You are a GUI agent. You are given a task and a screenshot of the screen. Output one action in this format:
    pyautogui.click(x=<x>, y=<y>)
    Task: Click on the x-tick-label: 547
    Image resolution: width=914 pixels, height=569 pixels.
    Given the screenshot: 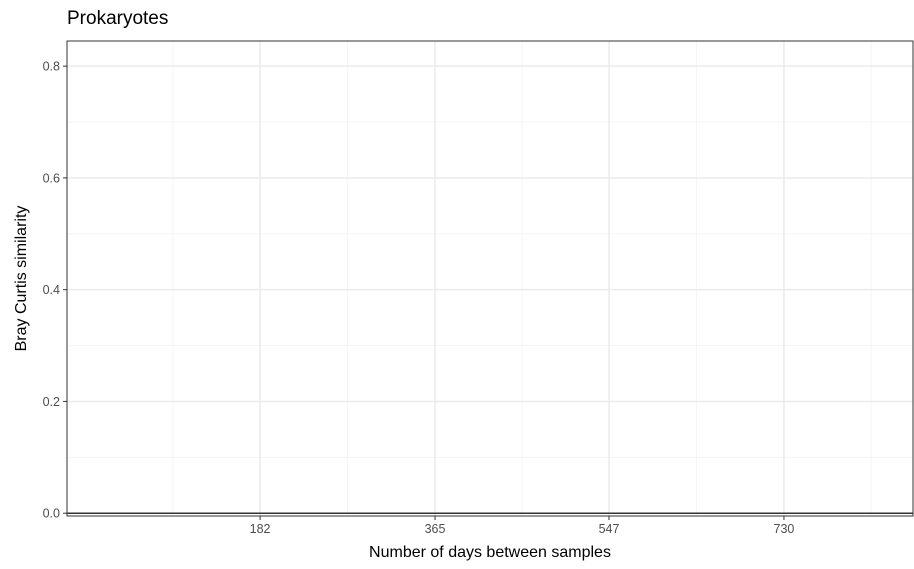 What is the action you would take?
    pyautogui.click(x=609, y=529)
    